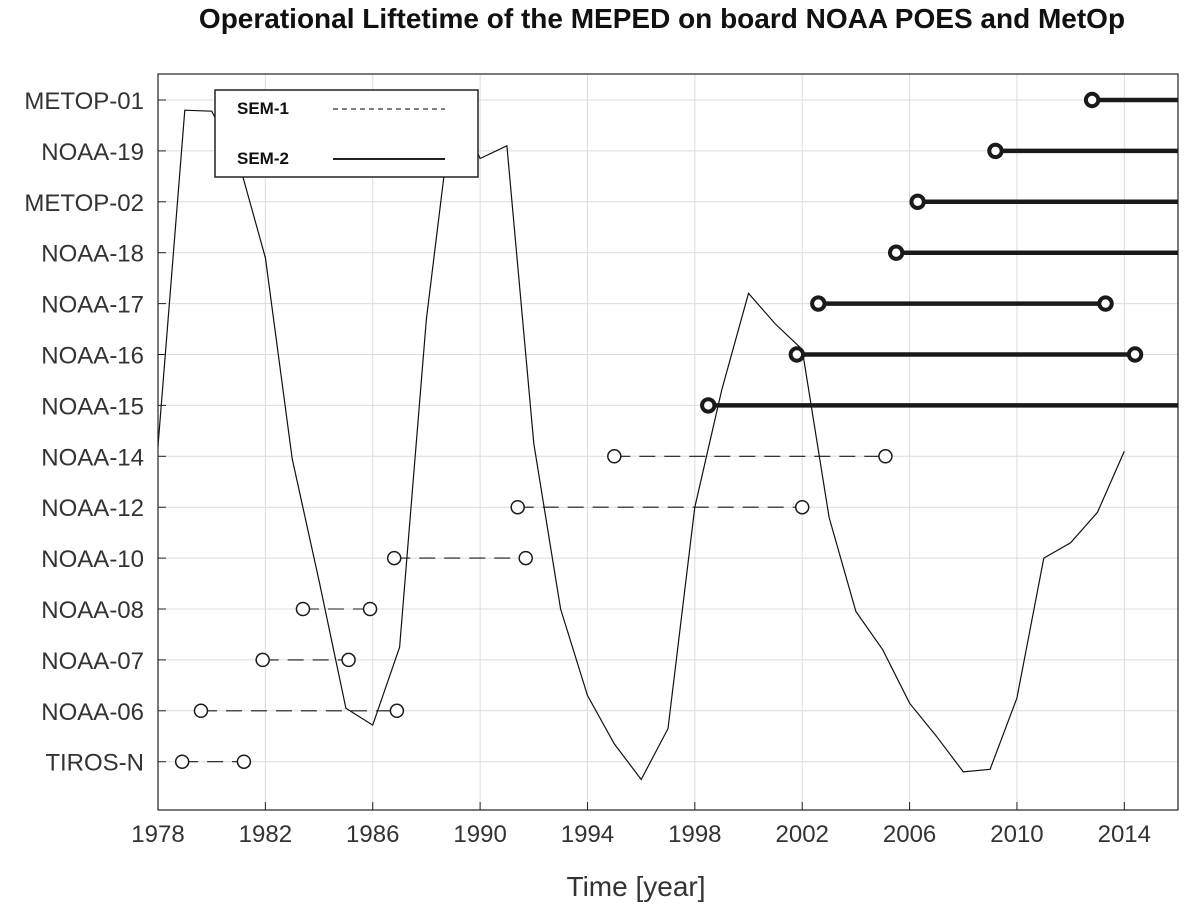  I want to click on y-tick-label-noaa-10: NOAA-10, so click(92, 559).